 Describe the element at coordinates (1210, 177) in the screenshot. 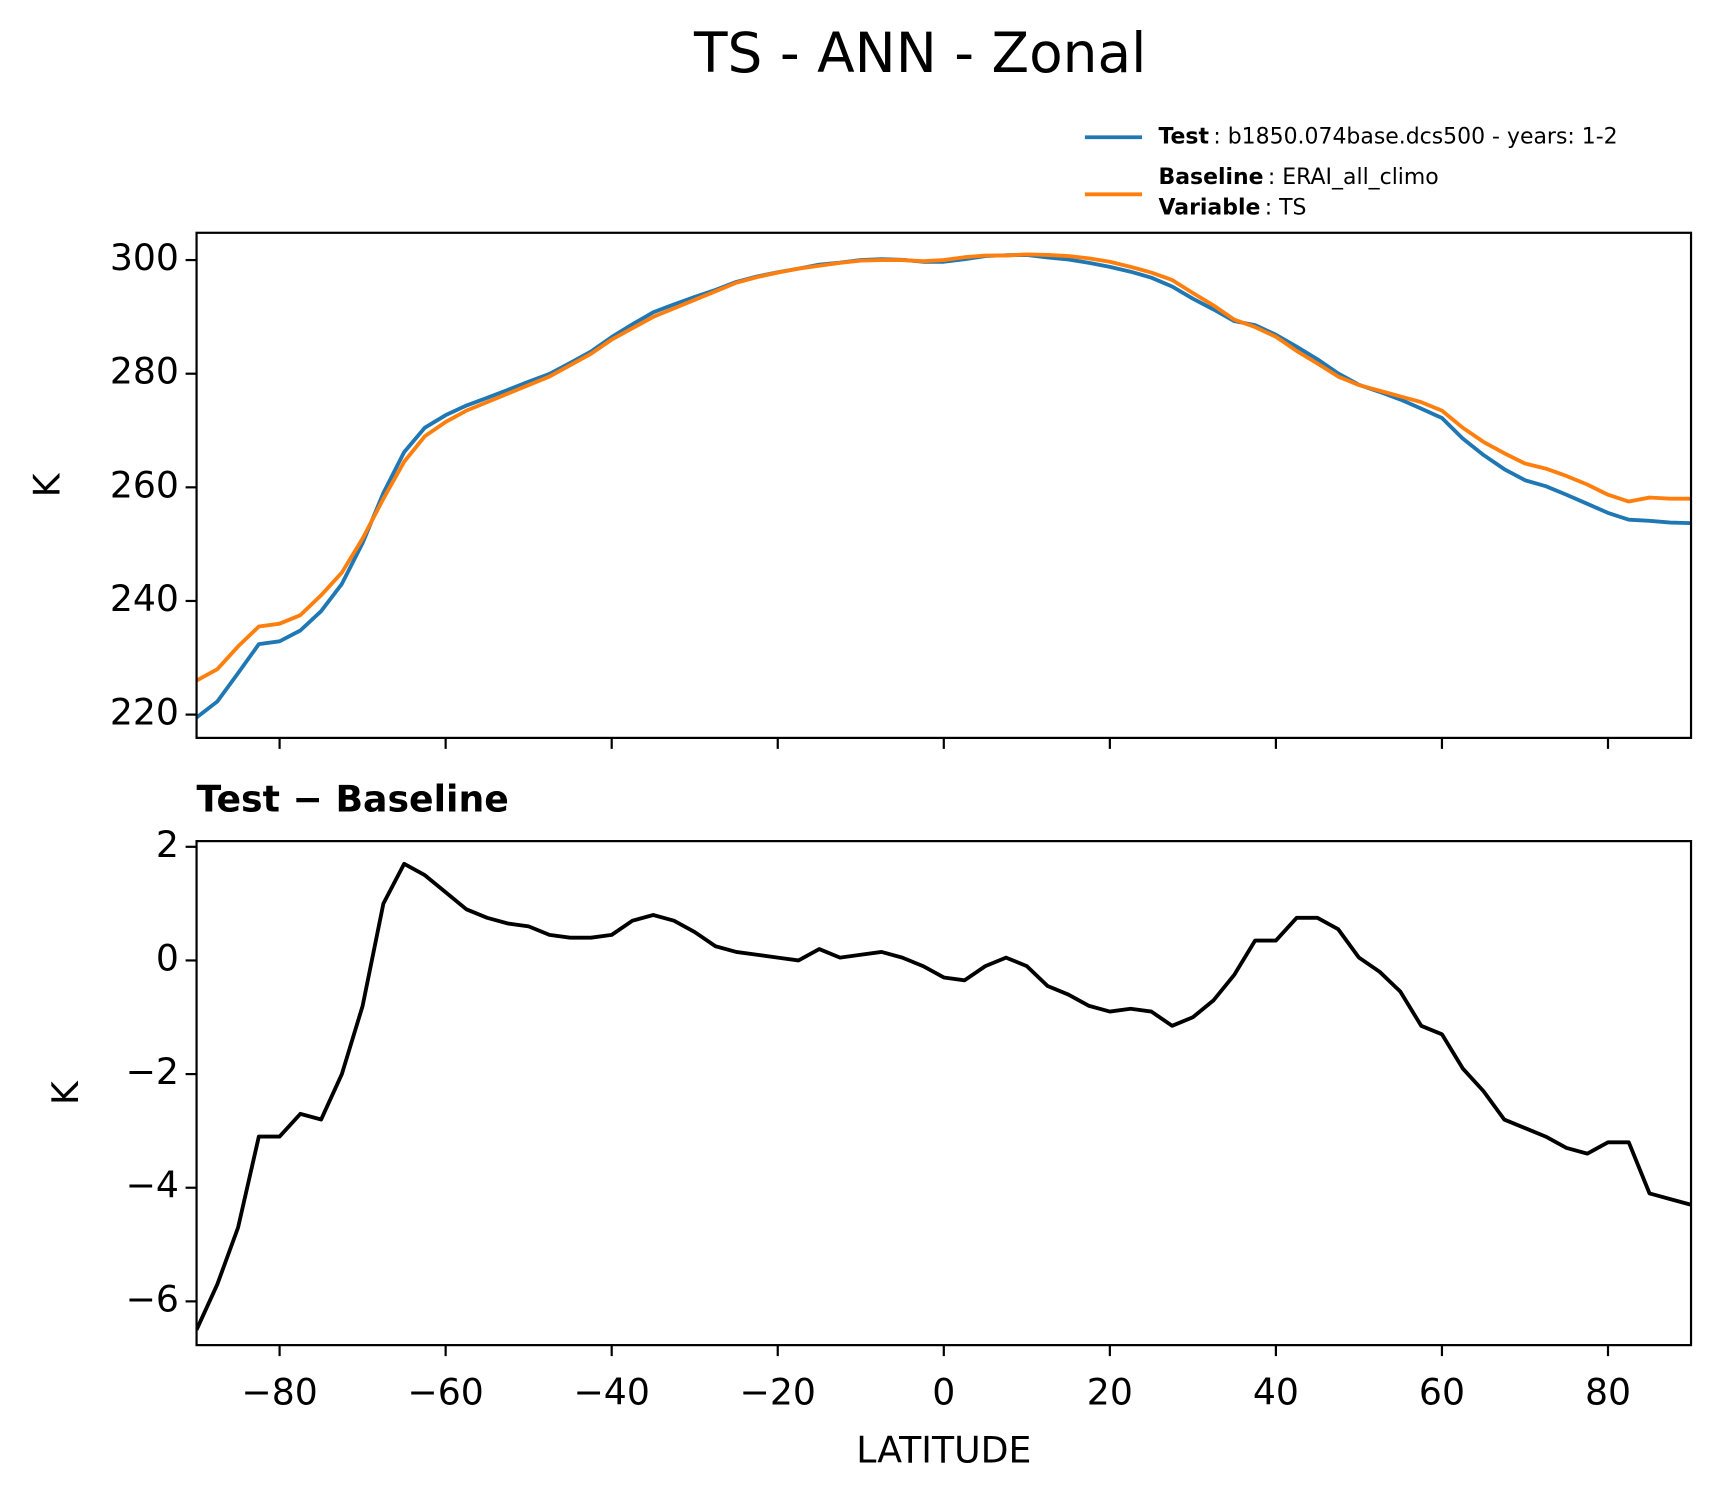

I see `legend-name: Baseline` at that location.